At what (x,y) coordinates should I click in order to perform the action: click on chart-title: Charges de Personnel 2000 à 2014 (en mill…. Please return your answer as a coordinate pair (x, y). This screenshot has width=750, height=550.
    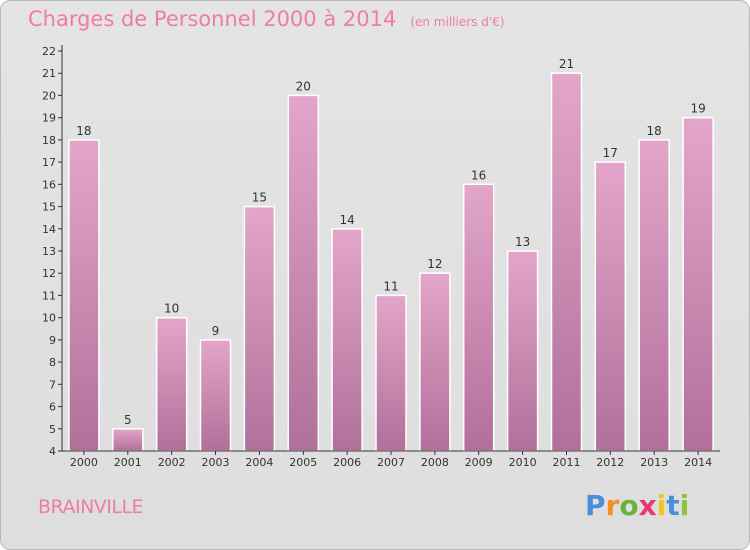
    Looking at the image, I should click on (266, 19).